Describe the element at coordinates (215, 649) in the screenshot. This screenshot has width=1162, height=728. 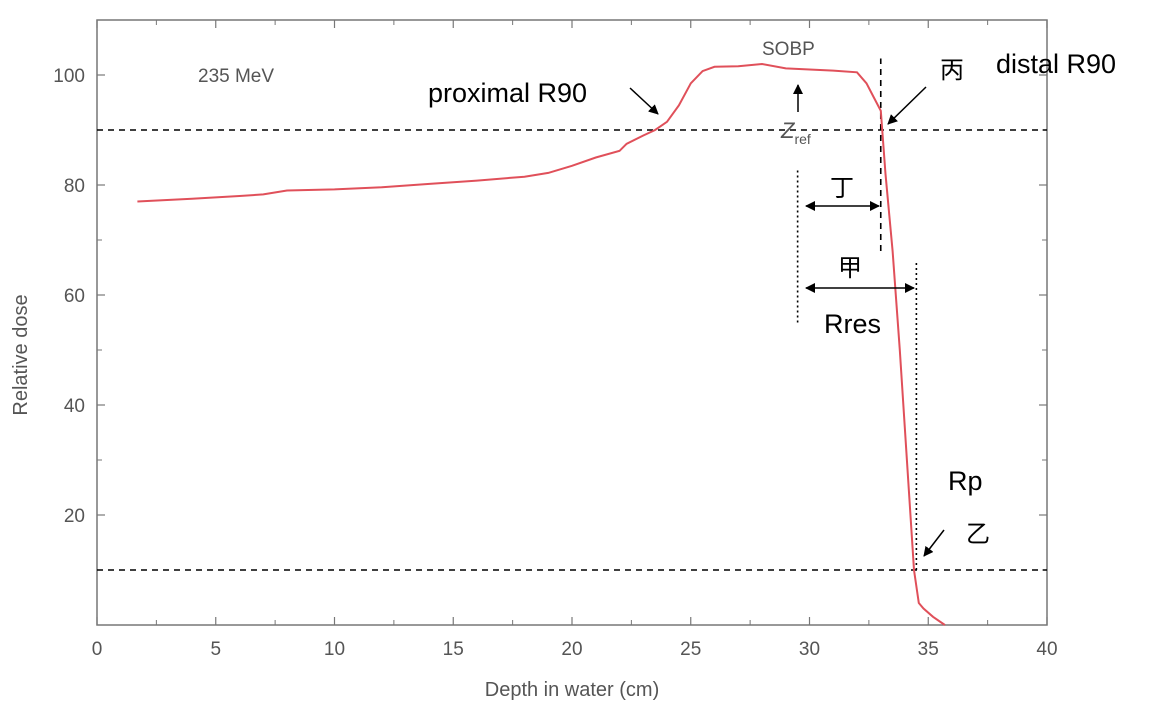
I see `x-tick-label: 5` at that location.